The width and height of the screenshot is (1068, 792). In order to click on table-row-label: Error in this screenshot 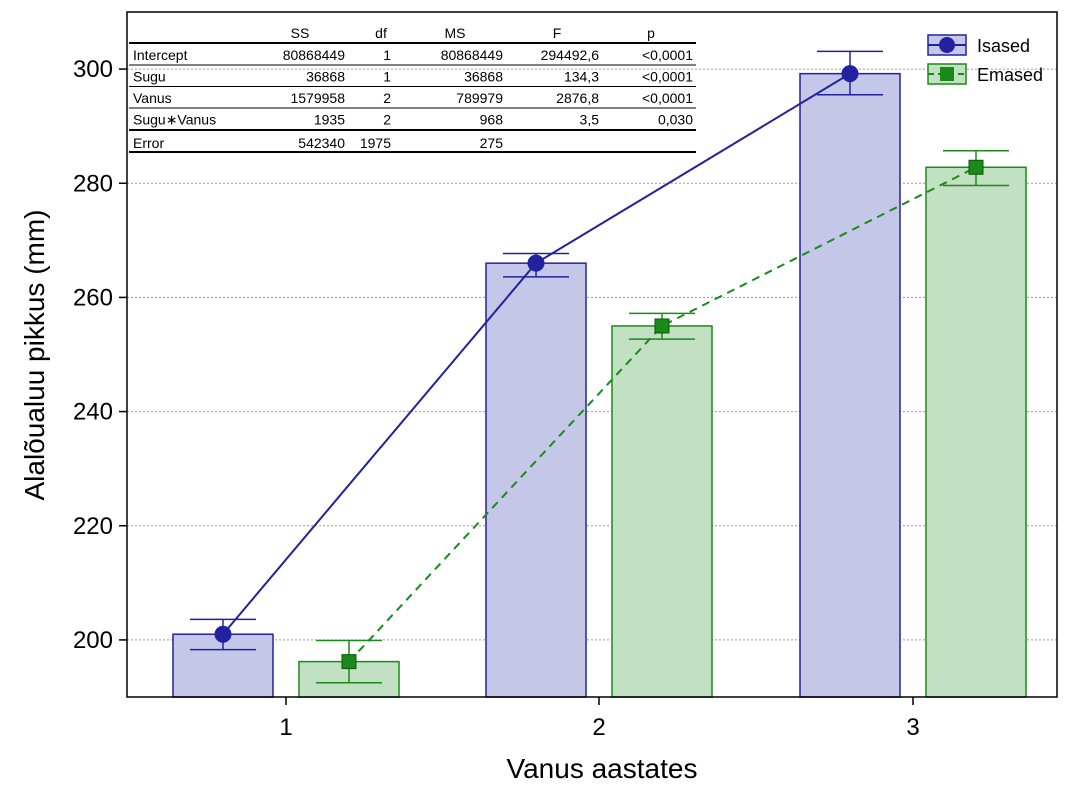, I will do `click(148, 143)`.